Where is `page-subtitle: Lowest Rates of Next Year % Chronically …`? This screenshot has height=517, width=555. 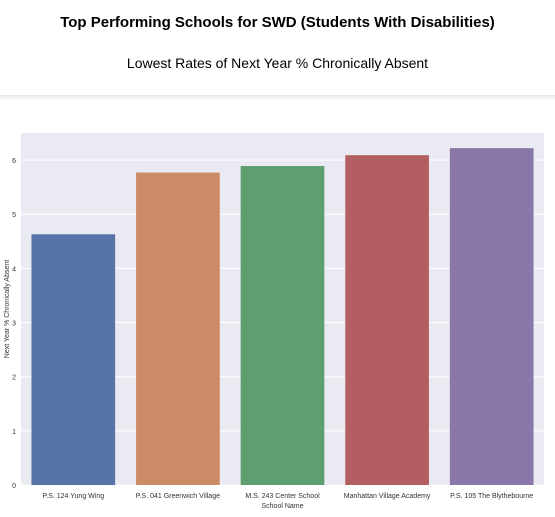 page-subtitle: Lowest Rates of Next Year % Chronically … is located at coordinates (277, 63).